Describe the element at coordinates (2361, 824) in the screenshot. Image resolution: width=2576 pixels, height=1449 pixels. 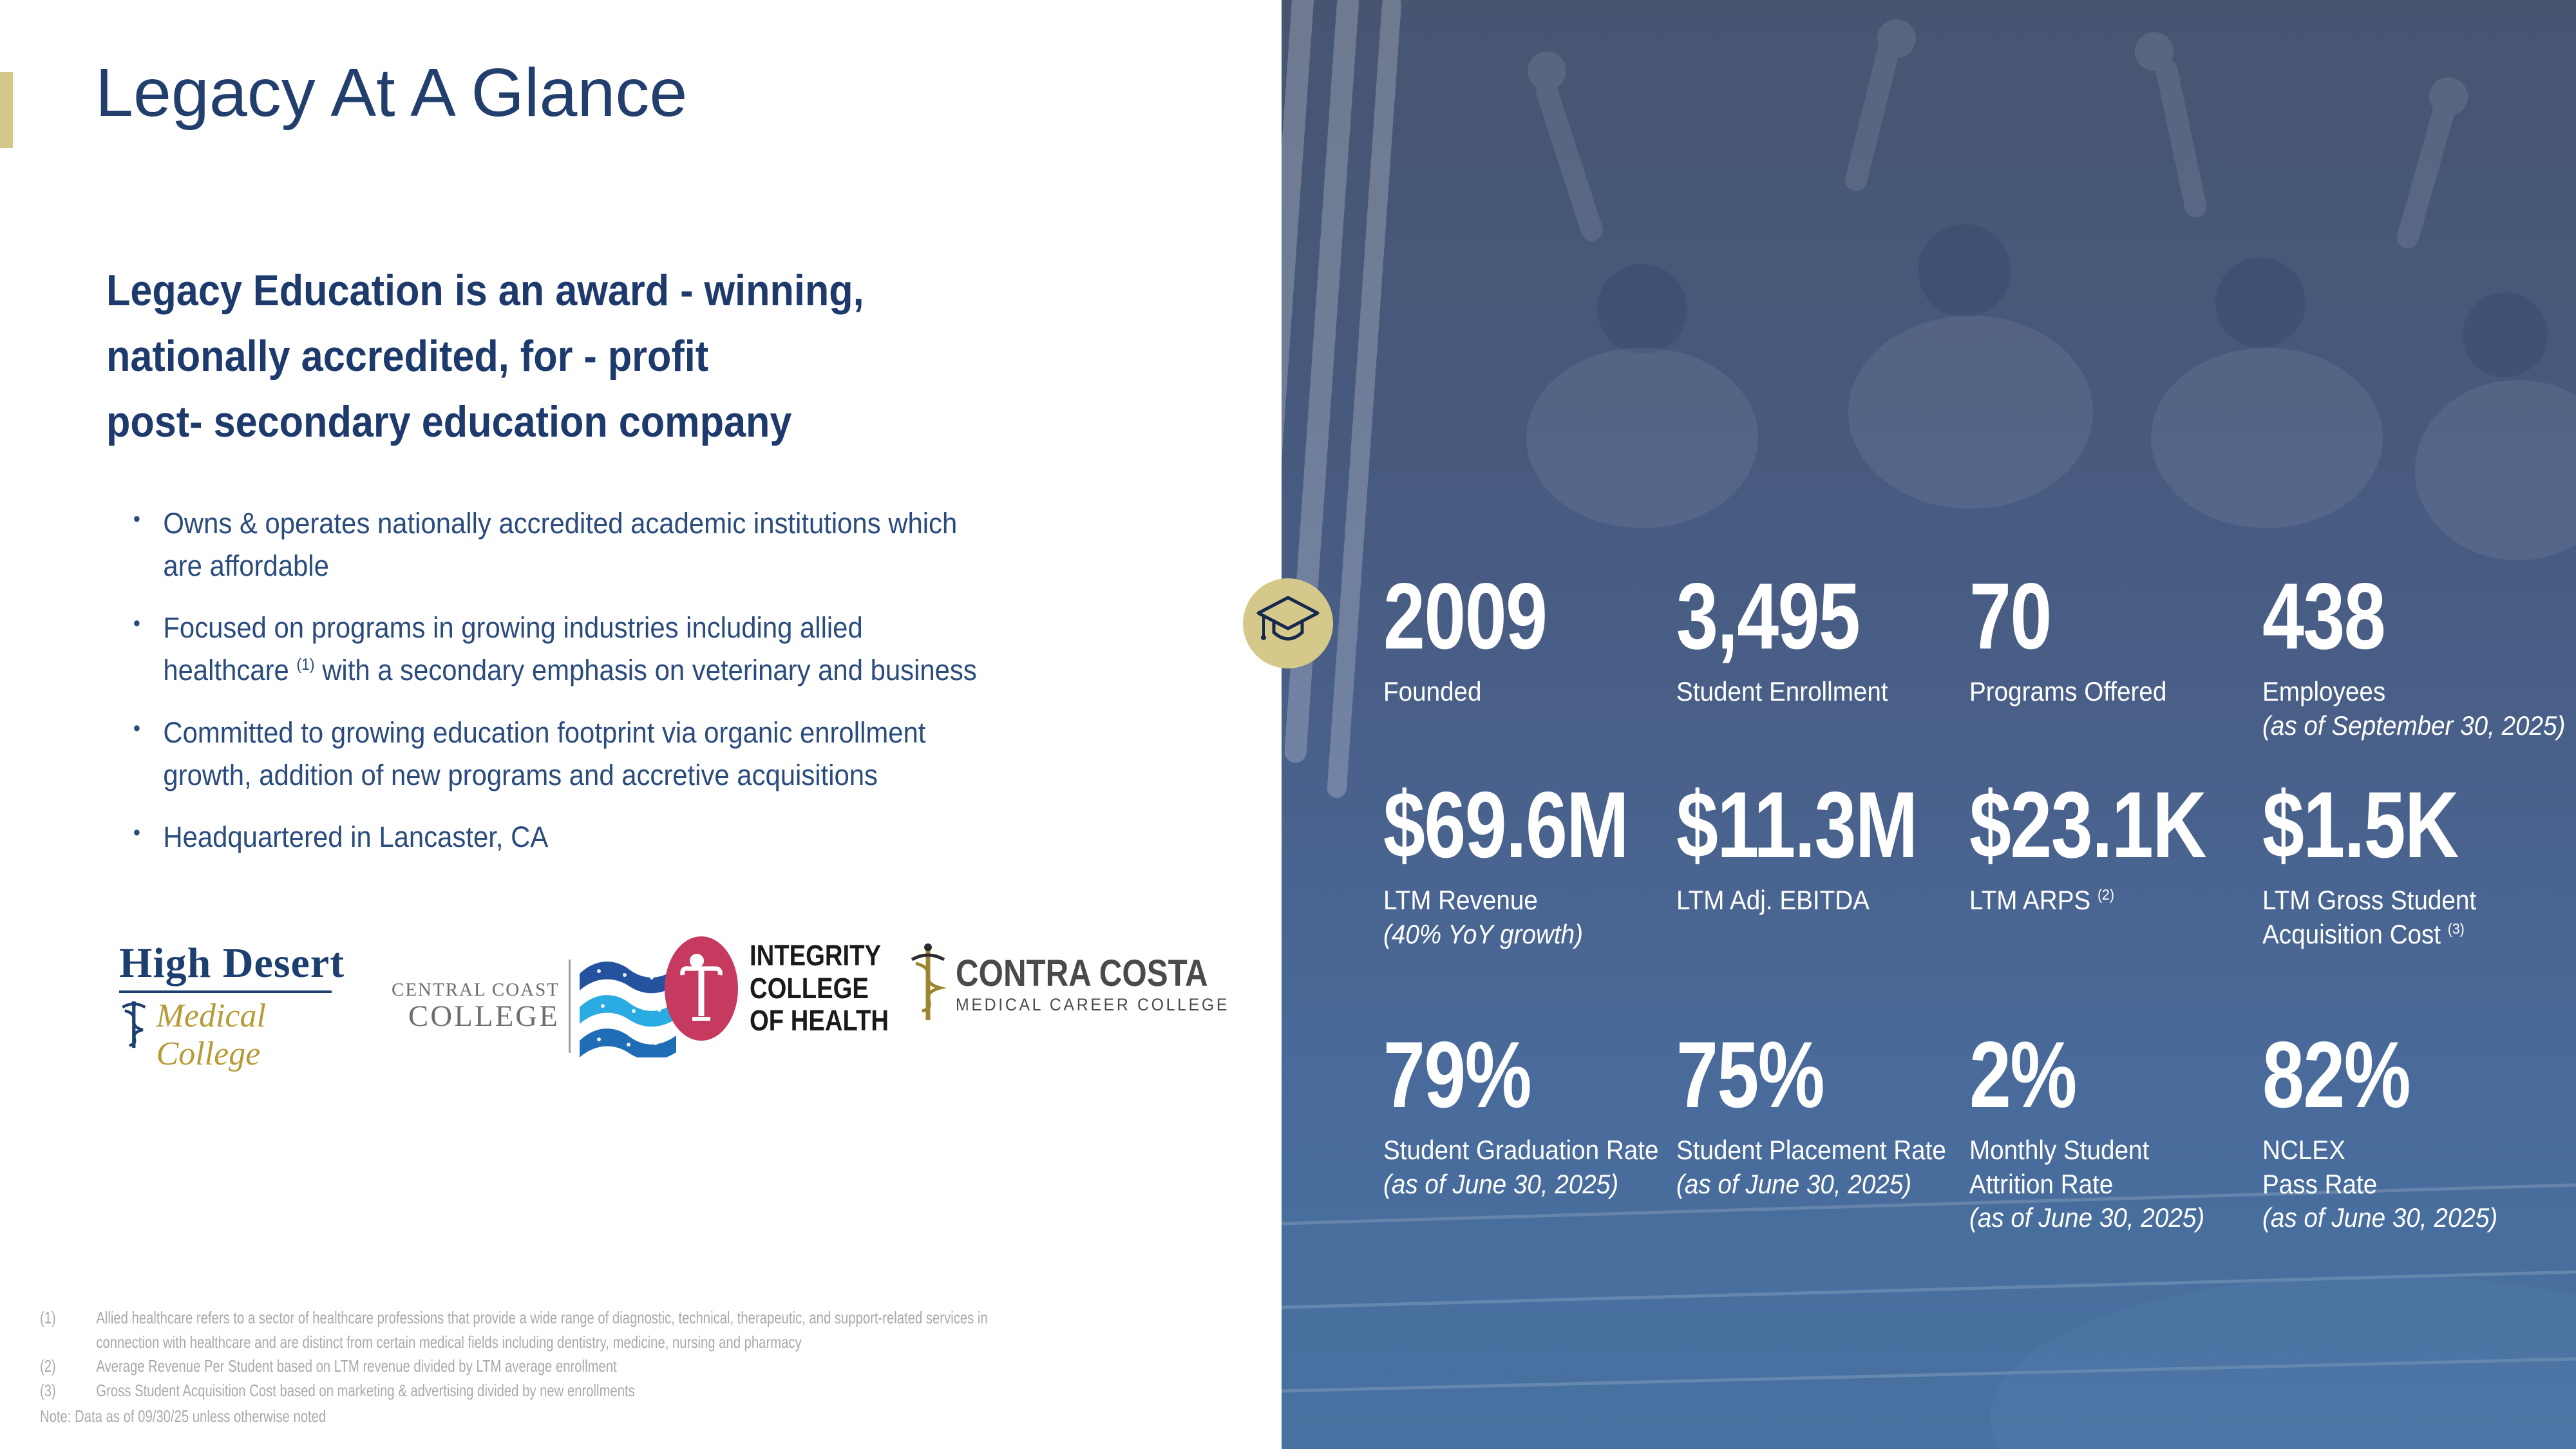
I see `stat-value: $1.5K` at that location.